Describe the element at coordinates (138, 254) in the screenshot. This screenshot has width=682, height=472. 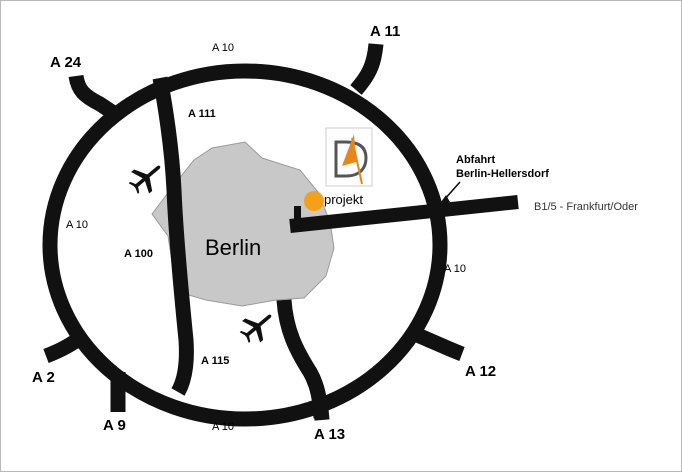
I see `inner-road-label-a100: A 100` at that location.